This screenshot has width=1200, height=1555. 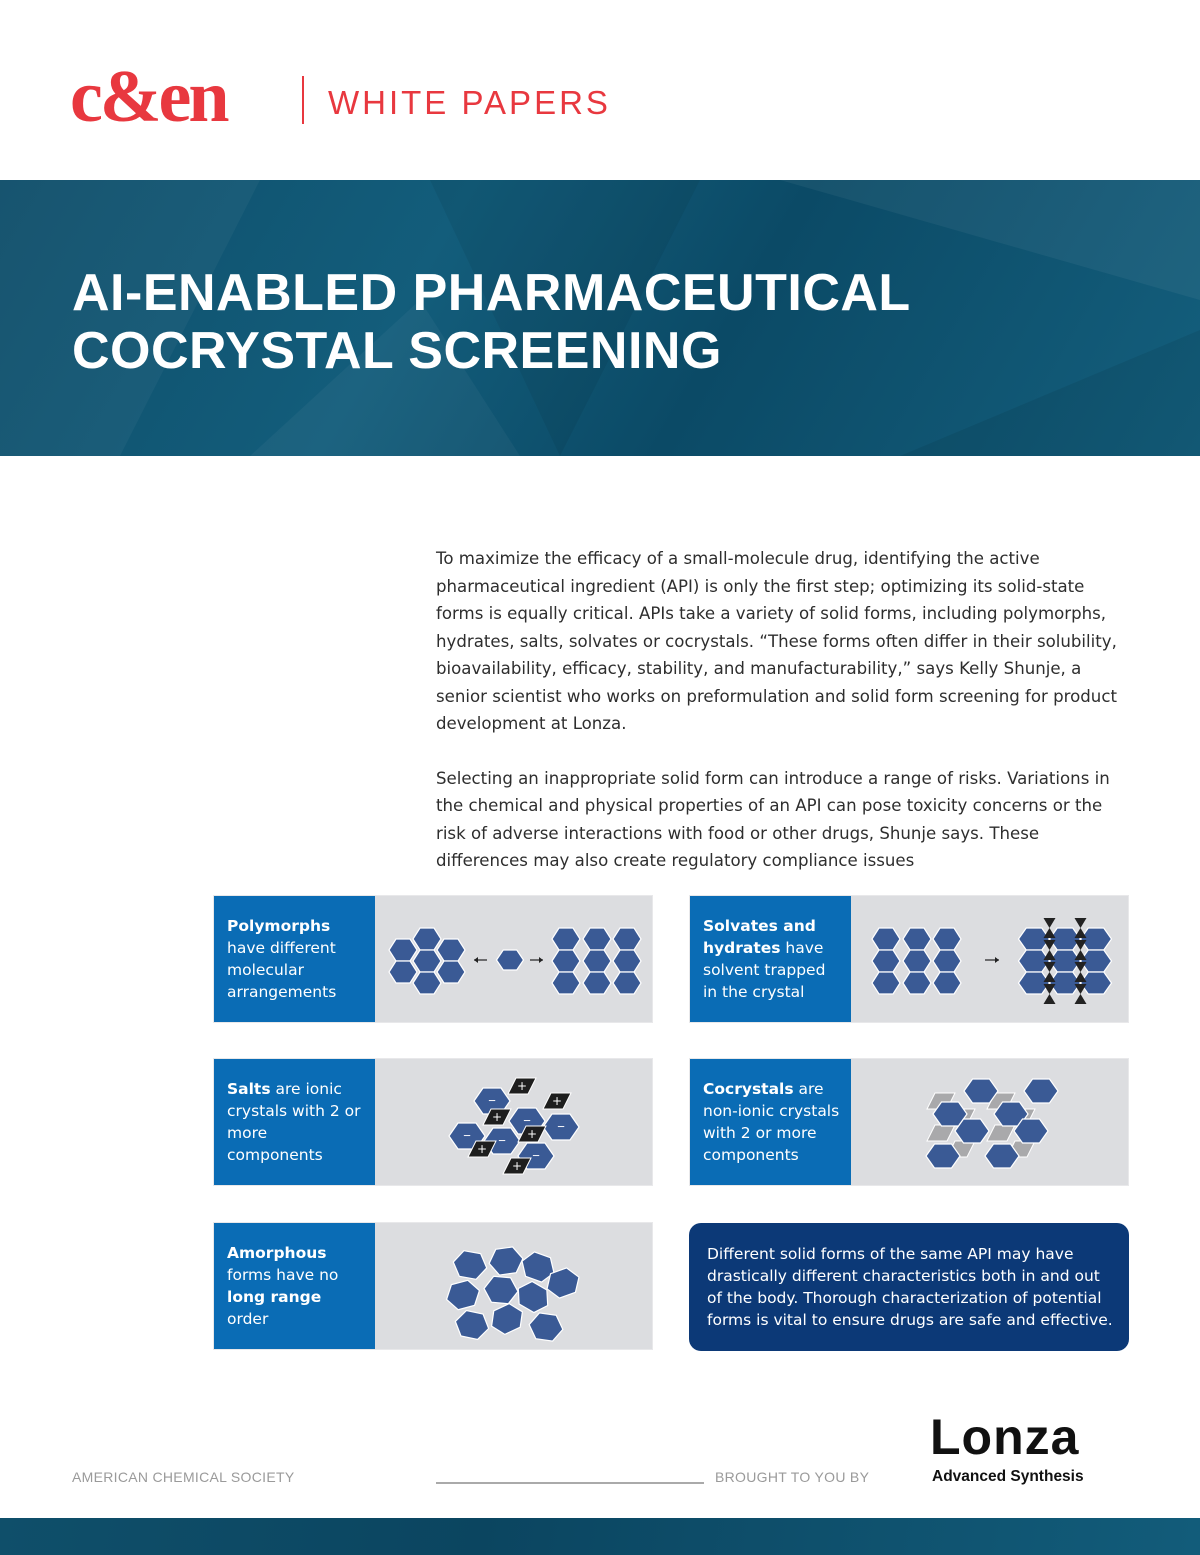 What do you see at coordinates (514, 1126) in the screenshot?
I see `salts-illustration: −−− −−−++++++` at bounding box center [514, 1126].